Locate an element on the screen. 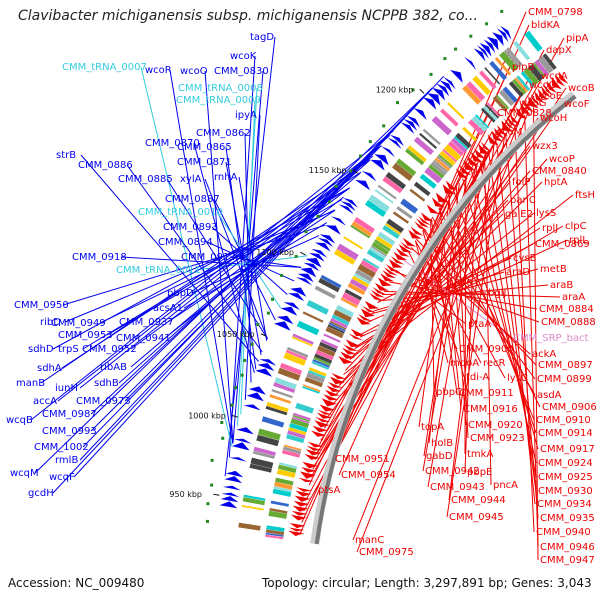  gene-label-cmm-0941: CMM_0941 is located at coordinates (143, 338).